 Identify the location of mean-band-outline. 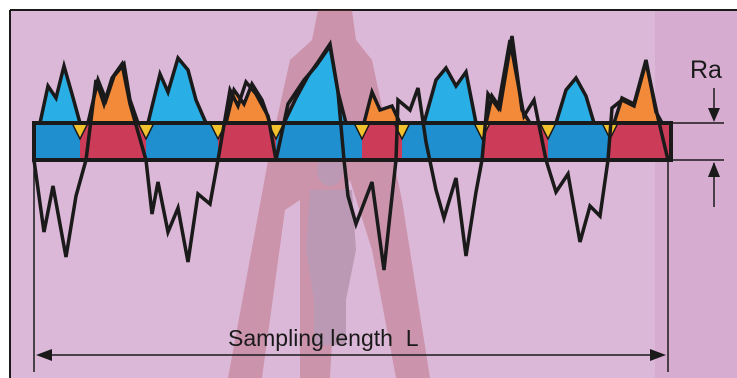
(352, 141).